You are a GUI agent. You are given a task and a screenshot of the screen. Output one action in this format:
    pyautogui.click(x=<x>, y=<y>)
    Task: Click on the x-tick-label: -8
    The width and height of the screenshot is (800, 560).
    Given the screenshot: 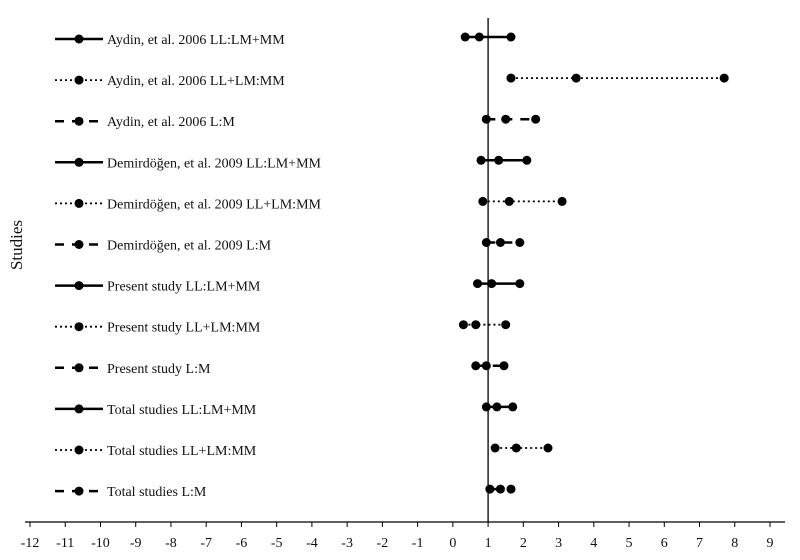 What is the action you would take?
    pyautogui.click(x=171, y=543)
    